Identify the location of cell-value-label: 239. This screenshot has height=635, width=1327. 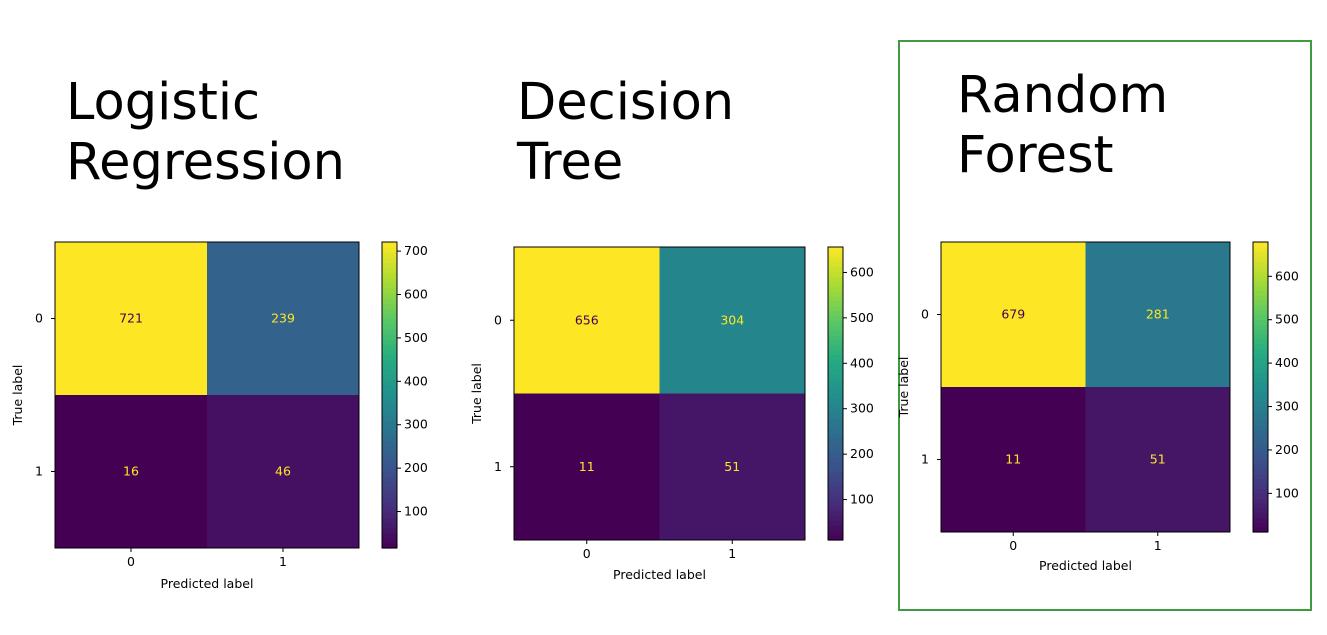
(283, 318).